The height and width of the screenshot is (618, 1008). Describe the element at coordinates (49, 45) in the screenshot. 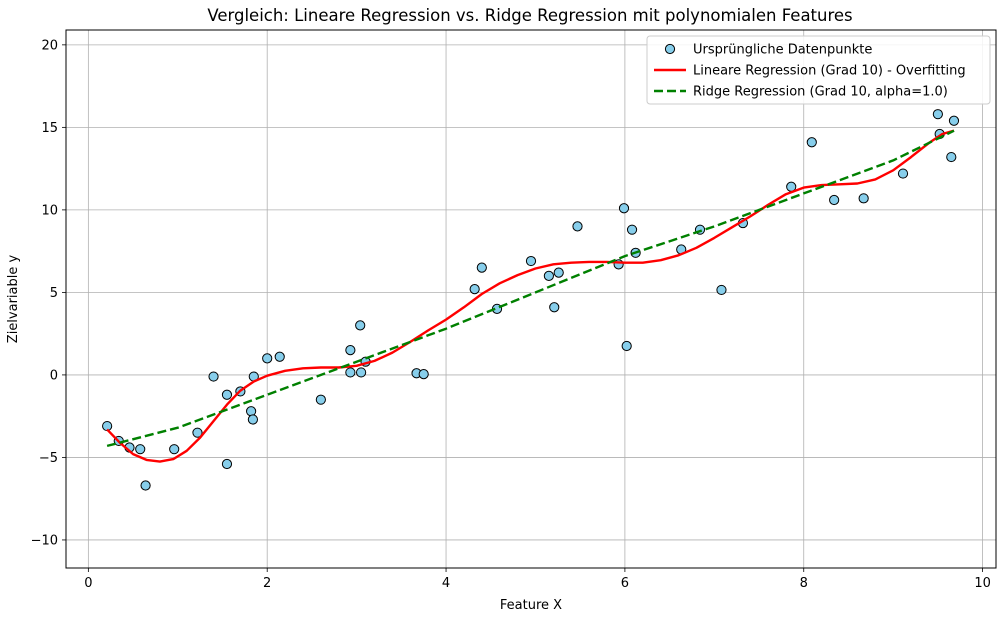

I see `y-tick-label: 20` at that location.